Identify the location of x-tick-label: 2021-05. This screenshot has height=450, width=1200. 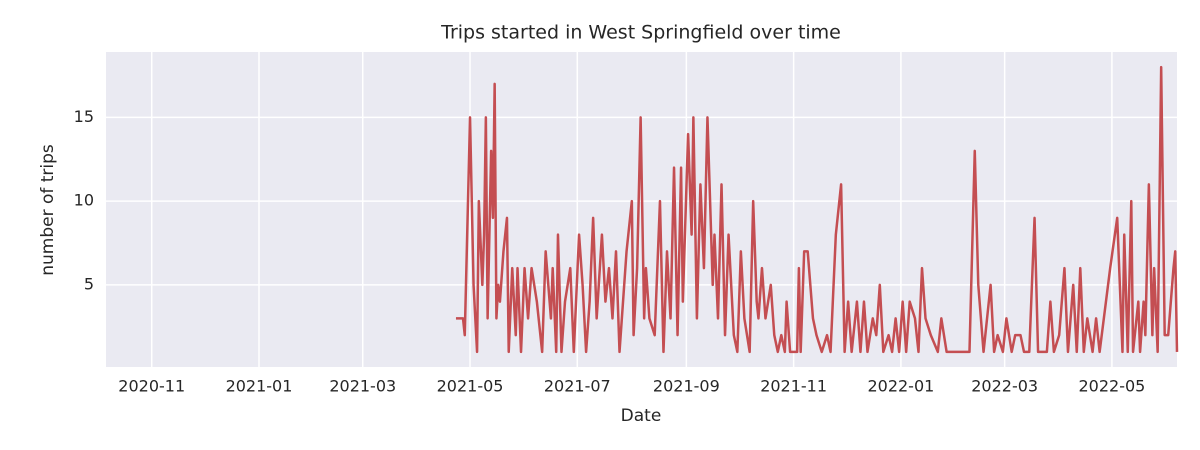
(470, 386).